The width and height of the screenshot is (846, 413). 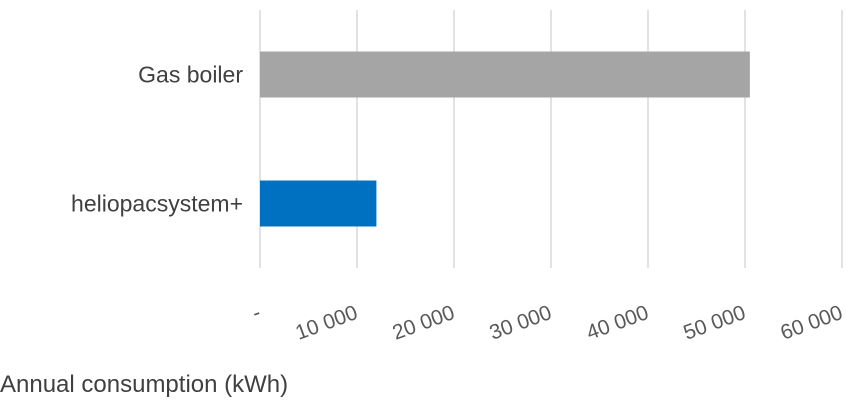 I want to click on x-tick-labels: - 10 000 20 000 30 000 40 000 50 000 60 000, so click(x=547, y=323).